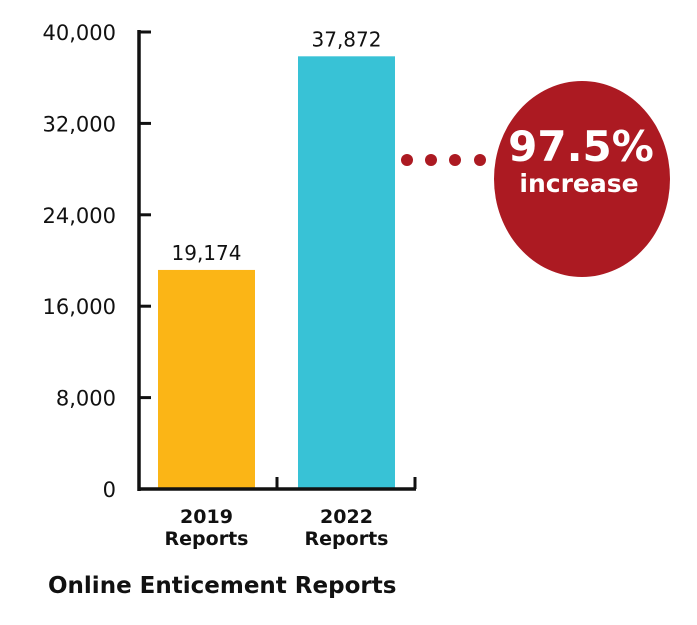  What do you see at coordinates (581, 146) in the screenshot?
I see `annotation-value: 97.5%` at bounding box center [581, 146].